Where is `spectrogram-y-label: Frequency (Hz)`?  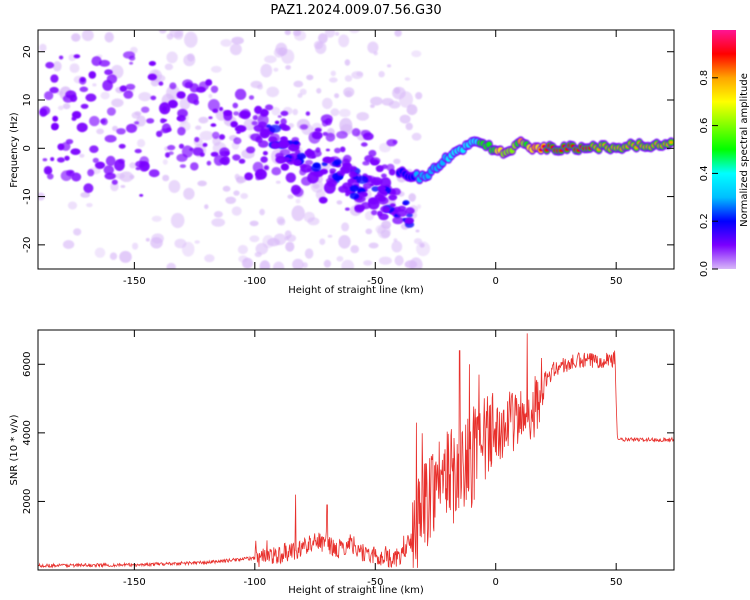
spectrogram-y-label: Frequency (Hz) is located at coordinates (14, 150).